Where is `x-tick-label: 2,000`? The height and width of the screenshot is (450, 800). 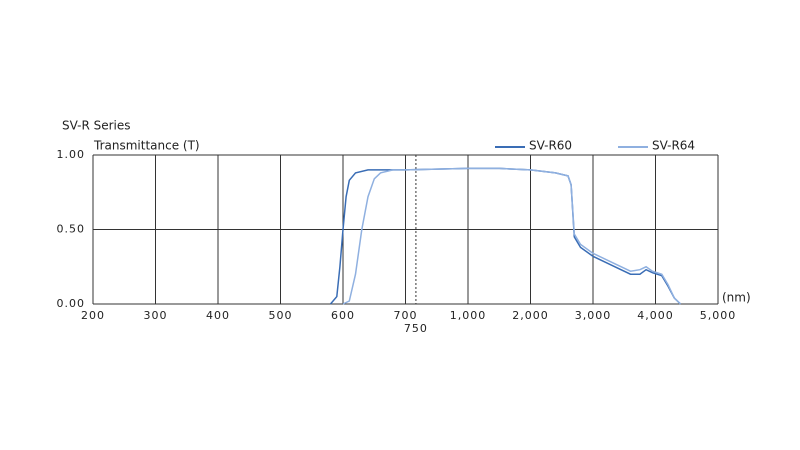
x-tick-label: 2,000 is located at coordinates (530, 315).